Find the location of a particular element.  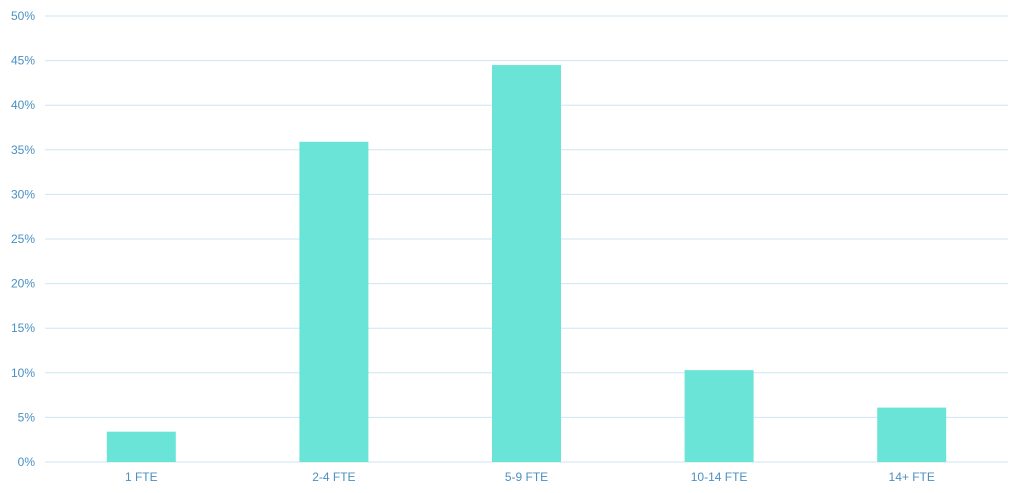

y-tick-label: 10% is located at coordinates (23, 373).